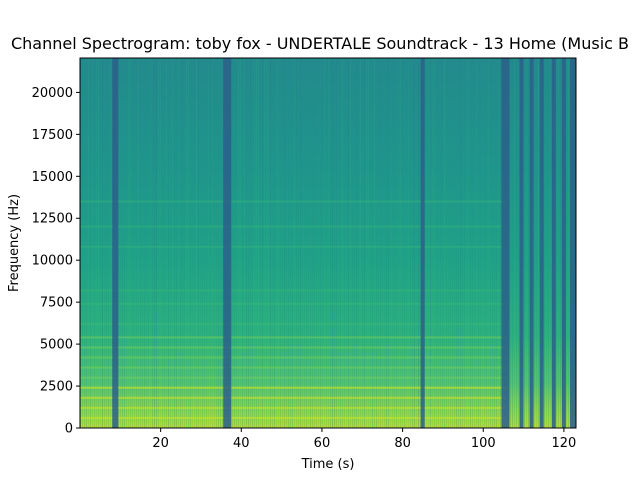 Image resolution: width=640 pixels, height=480 pixels. What do you see at coordinates (56, 261) in the screenshot?
I see `y-axis: 0 2500 5000 7500 10000 12500 15000 17500 20000` at bounding box center [56, 261].